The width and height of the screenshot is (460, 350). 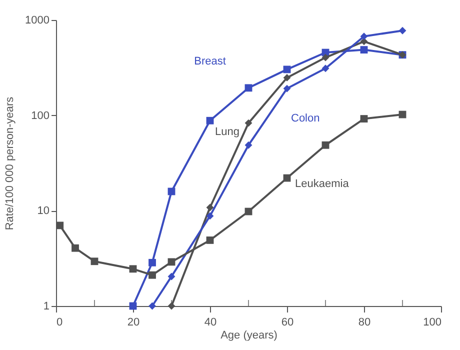 I want to click on x-tick-label: 80, so click(x=364, y=322).